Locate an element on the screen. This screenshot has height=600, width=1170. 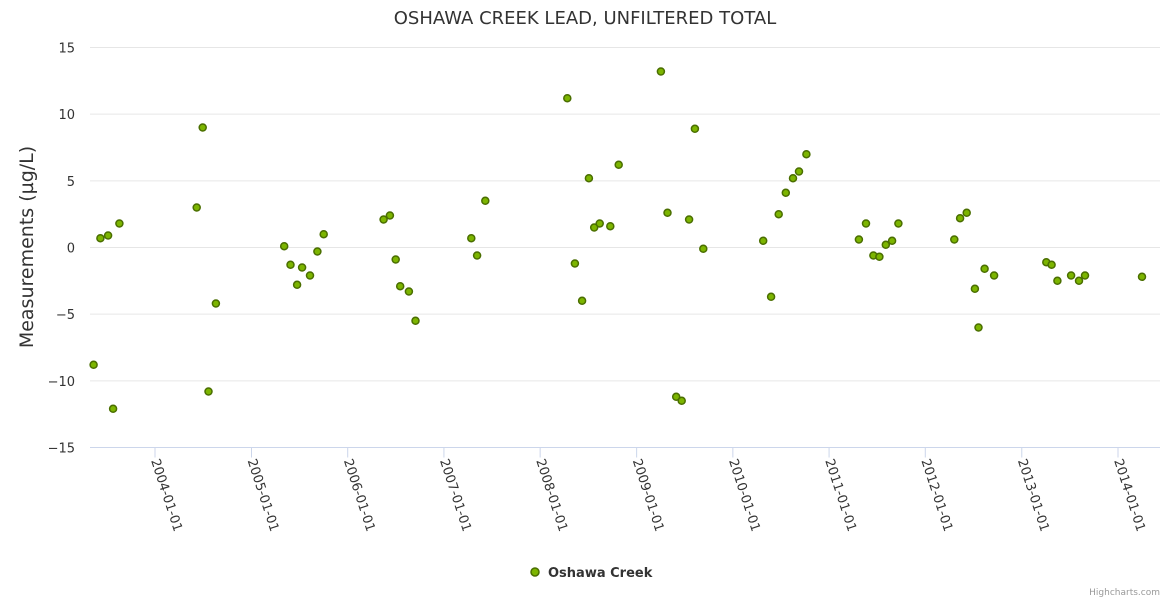
legend: Oshawa Creek is located at coordinates (591, 573).